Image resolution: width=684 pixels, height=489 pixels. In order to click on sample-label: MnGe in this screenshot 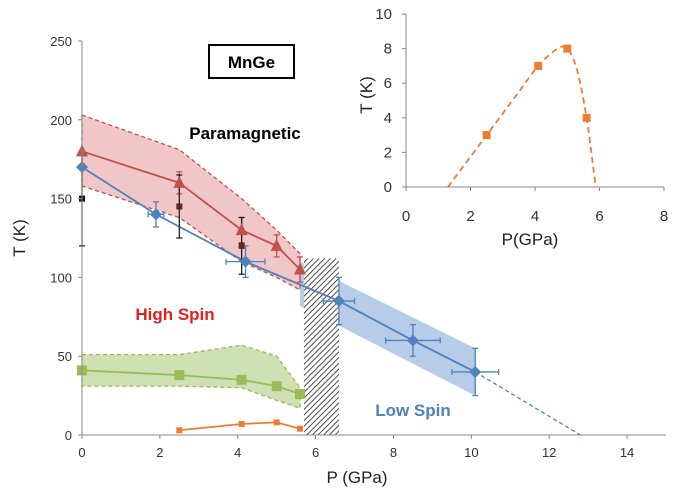, I will do `click(251, 62)`.